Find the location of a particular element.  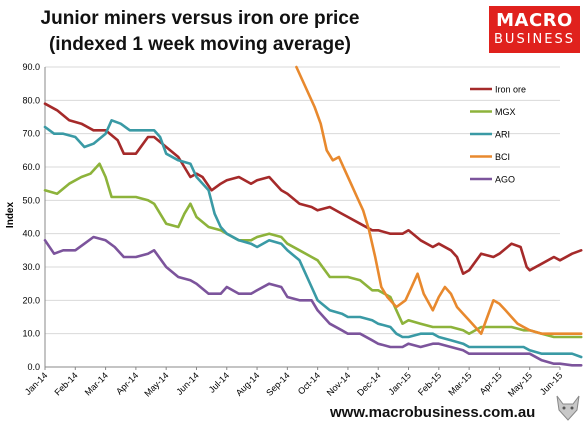

y-tick-label: 40.0 is located at coordinates (31, 234).